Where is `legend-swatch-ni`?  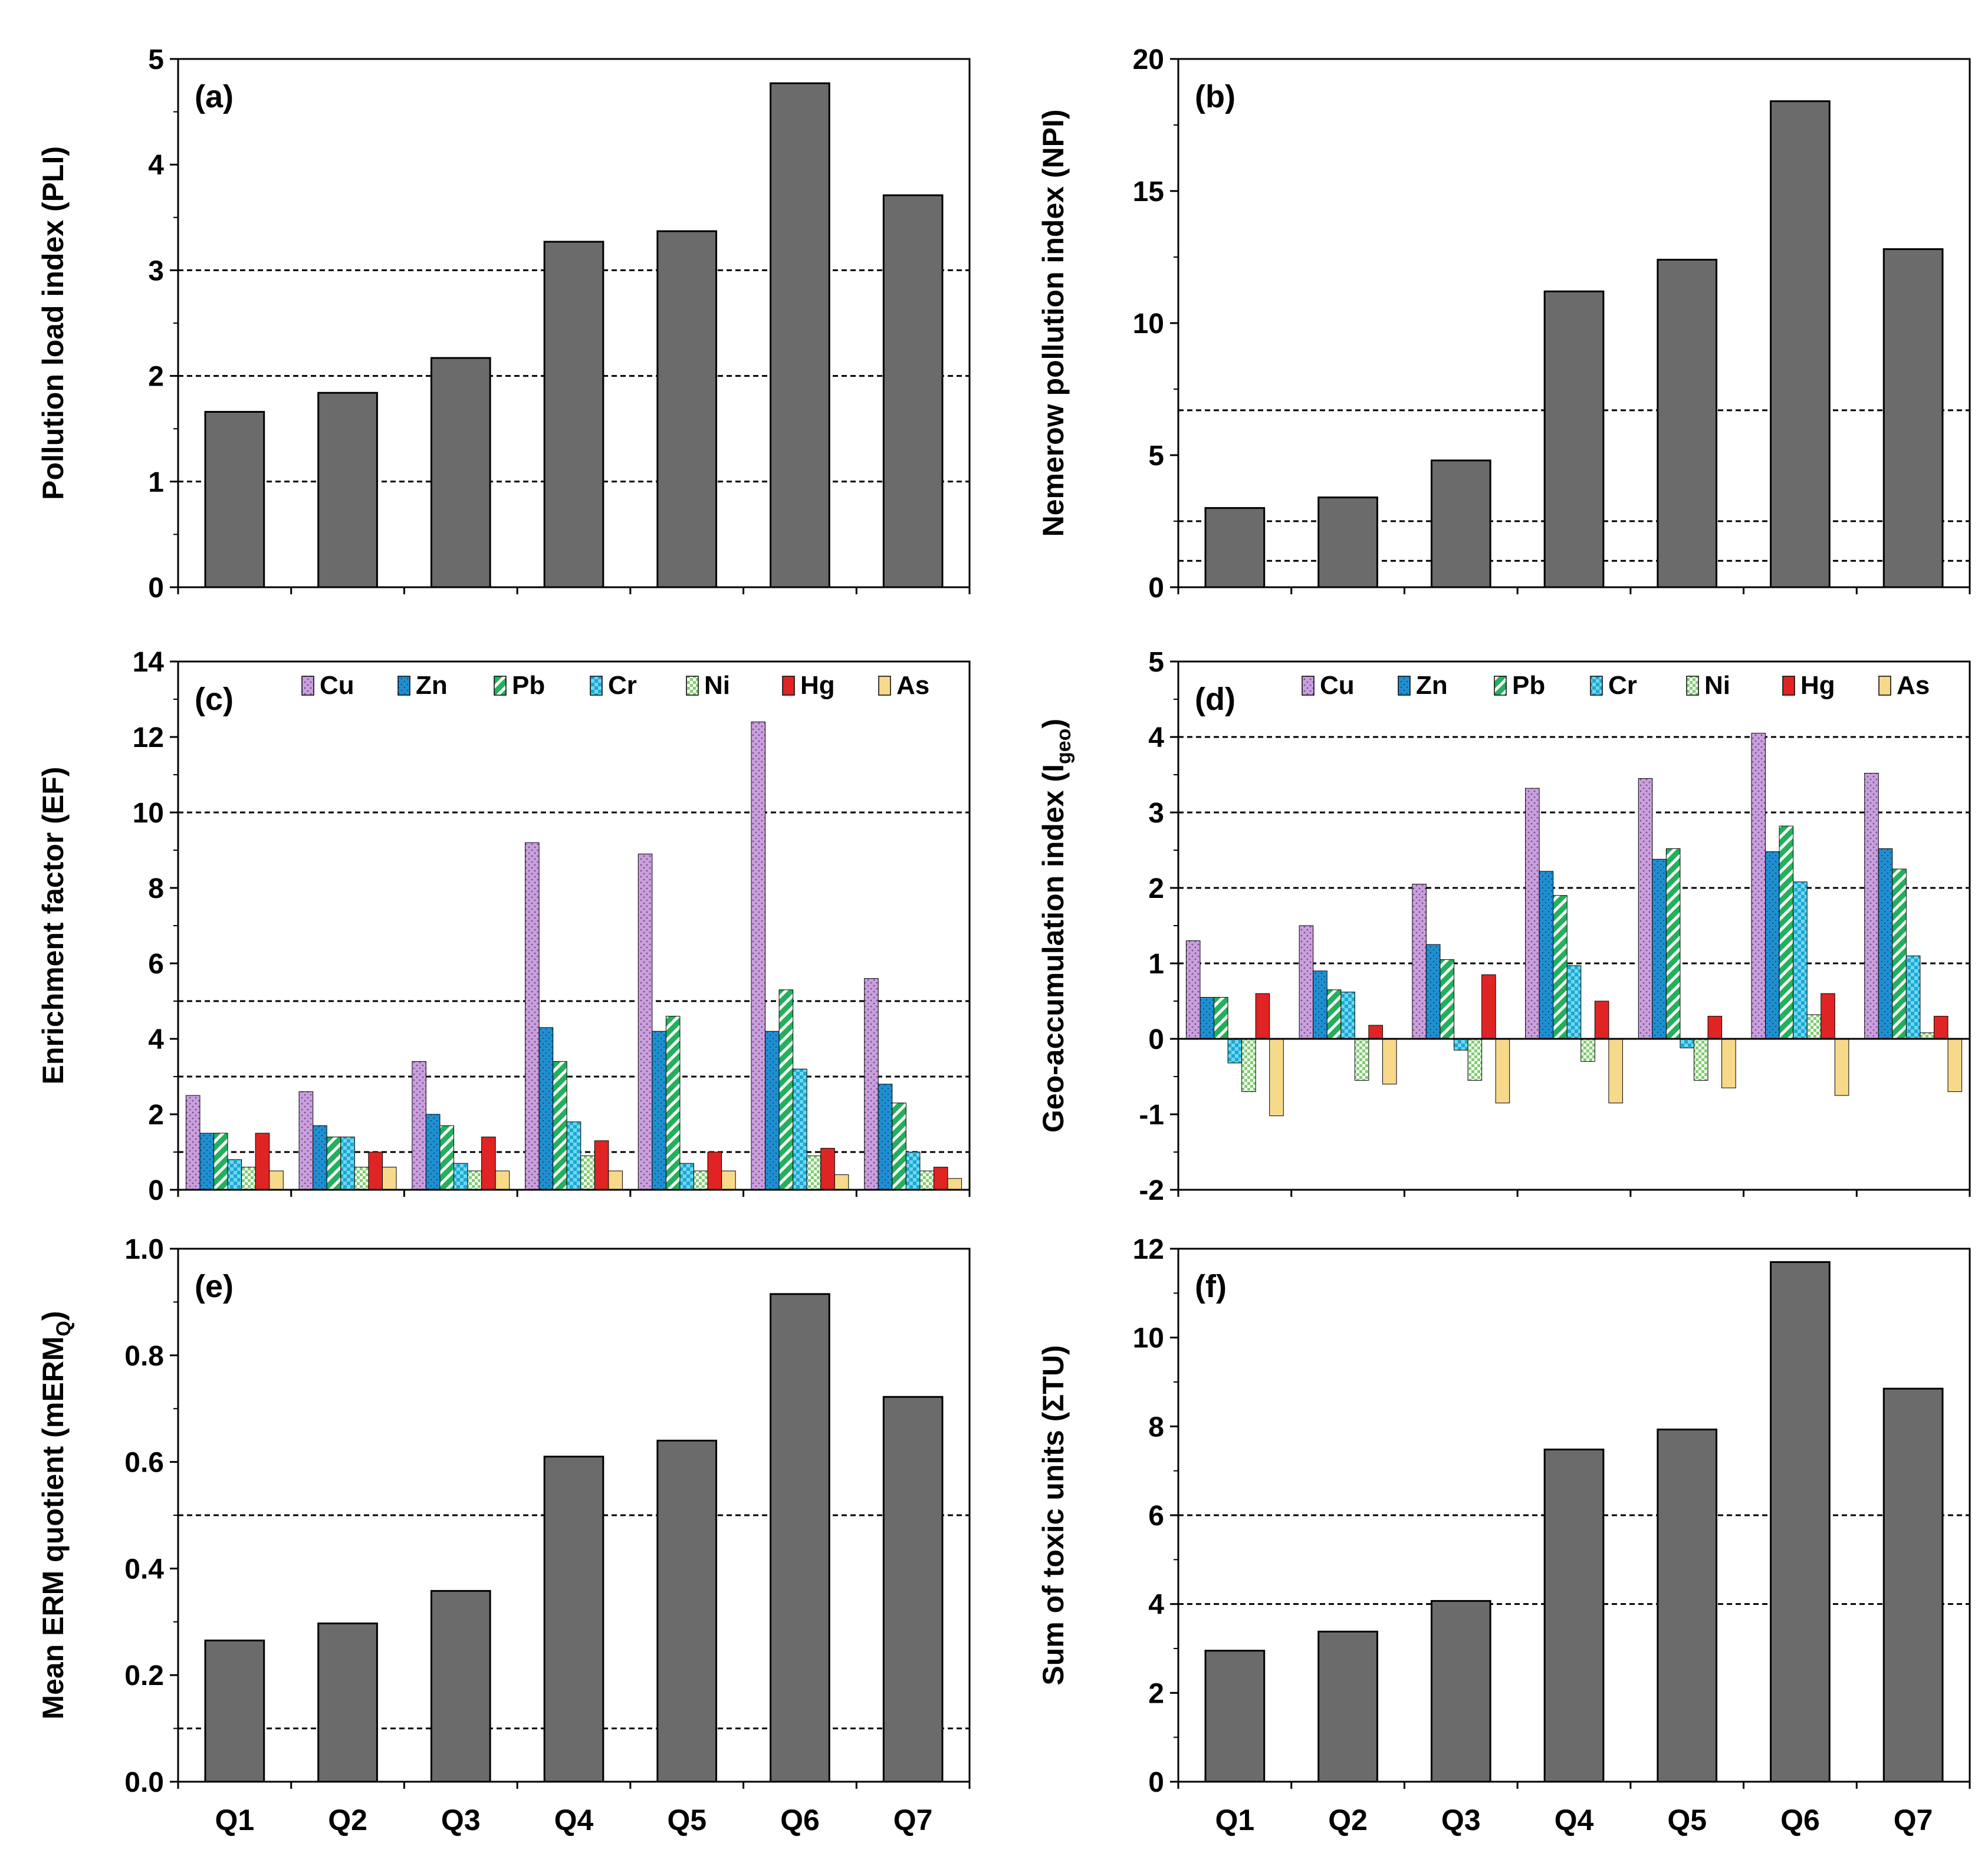 legend-swatch-ni is located at coordinates (1692, 686).